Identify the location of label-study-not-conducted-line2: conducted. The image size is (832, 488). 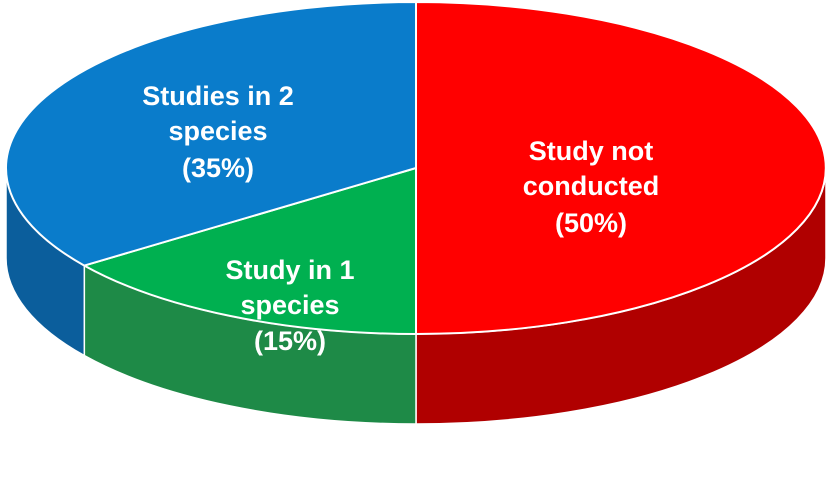
(591, 186).